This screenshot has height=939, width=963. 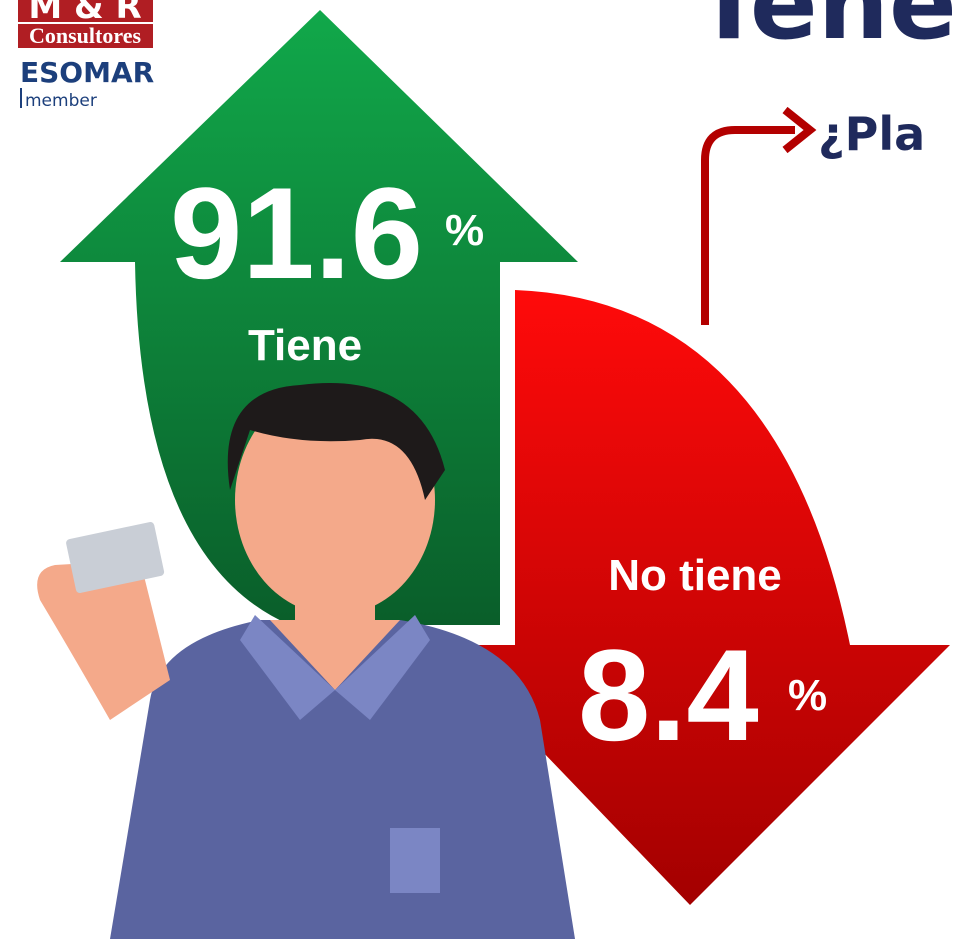 I want to click on connector-head, so click(x=799, y=130).